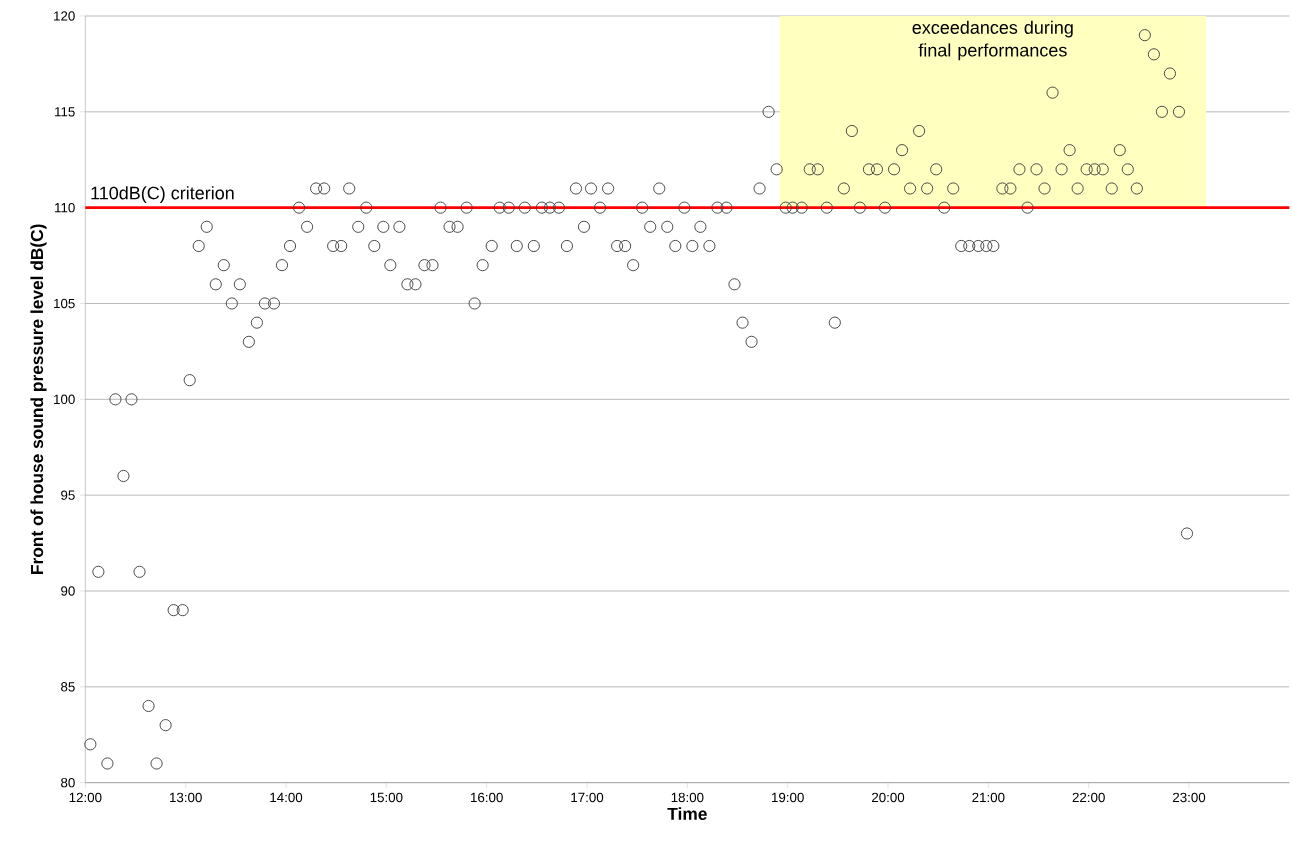  I want to click on y-tick-label: 120, so click(64, 16).